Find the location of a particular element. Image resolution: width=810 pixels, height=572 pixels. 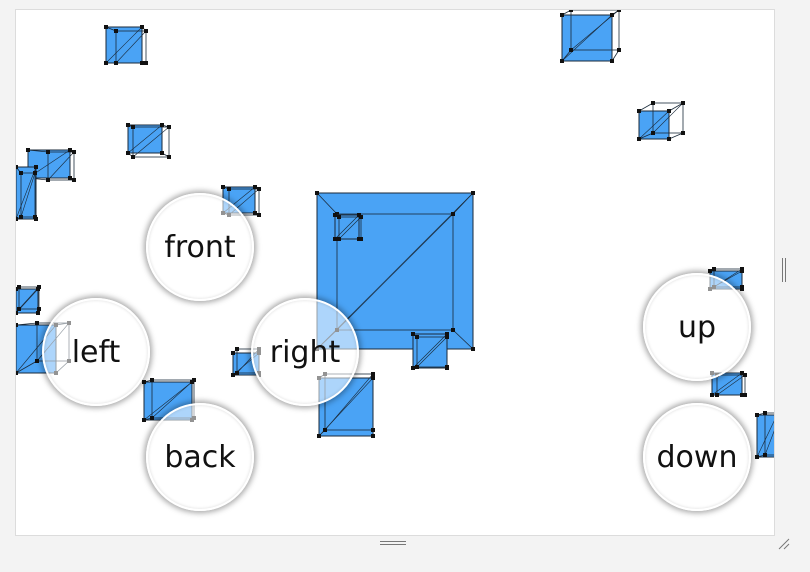

left-button: left is located at coordinates (96, 352).